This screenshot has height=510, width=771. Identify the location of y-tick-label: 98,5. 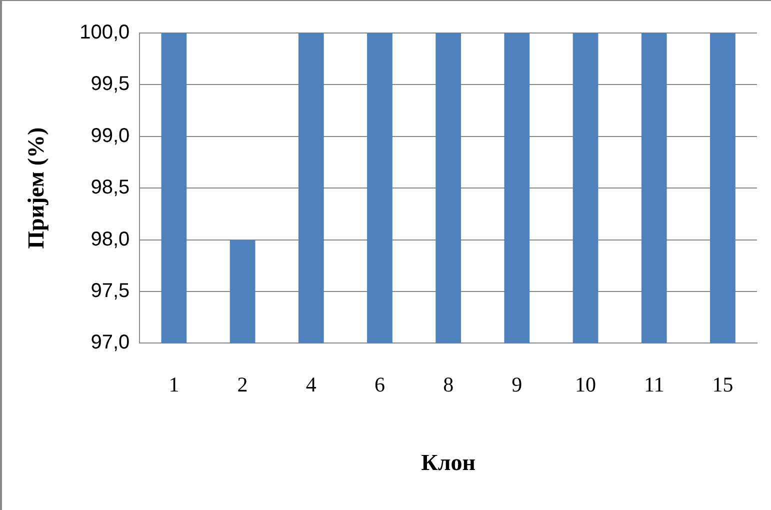
(110, 187).